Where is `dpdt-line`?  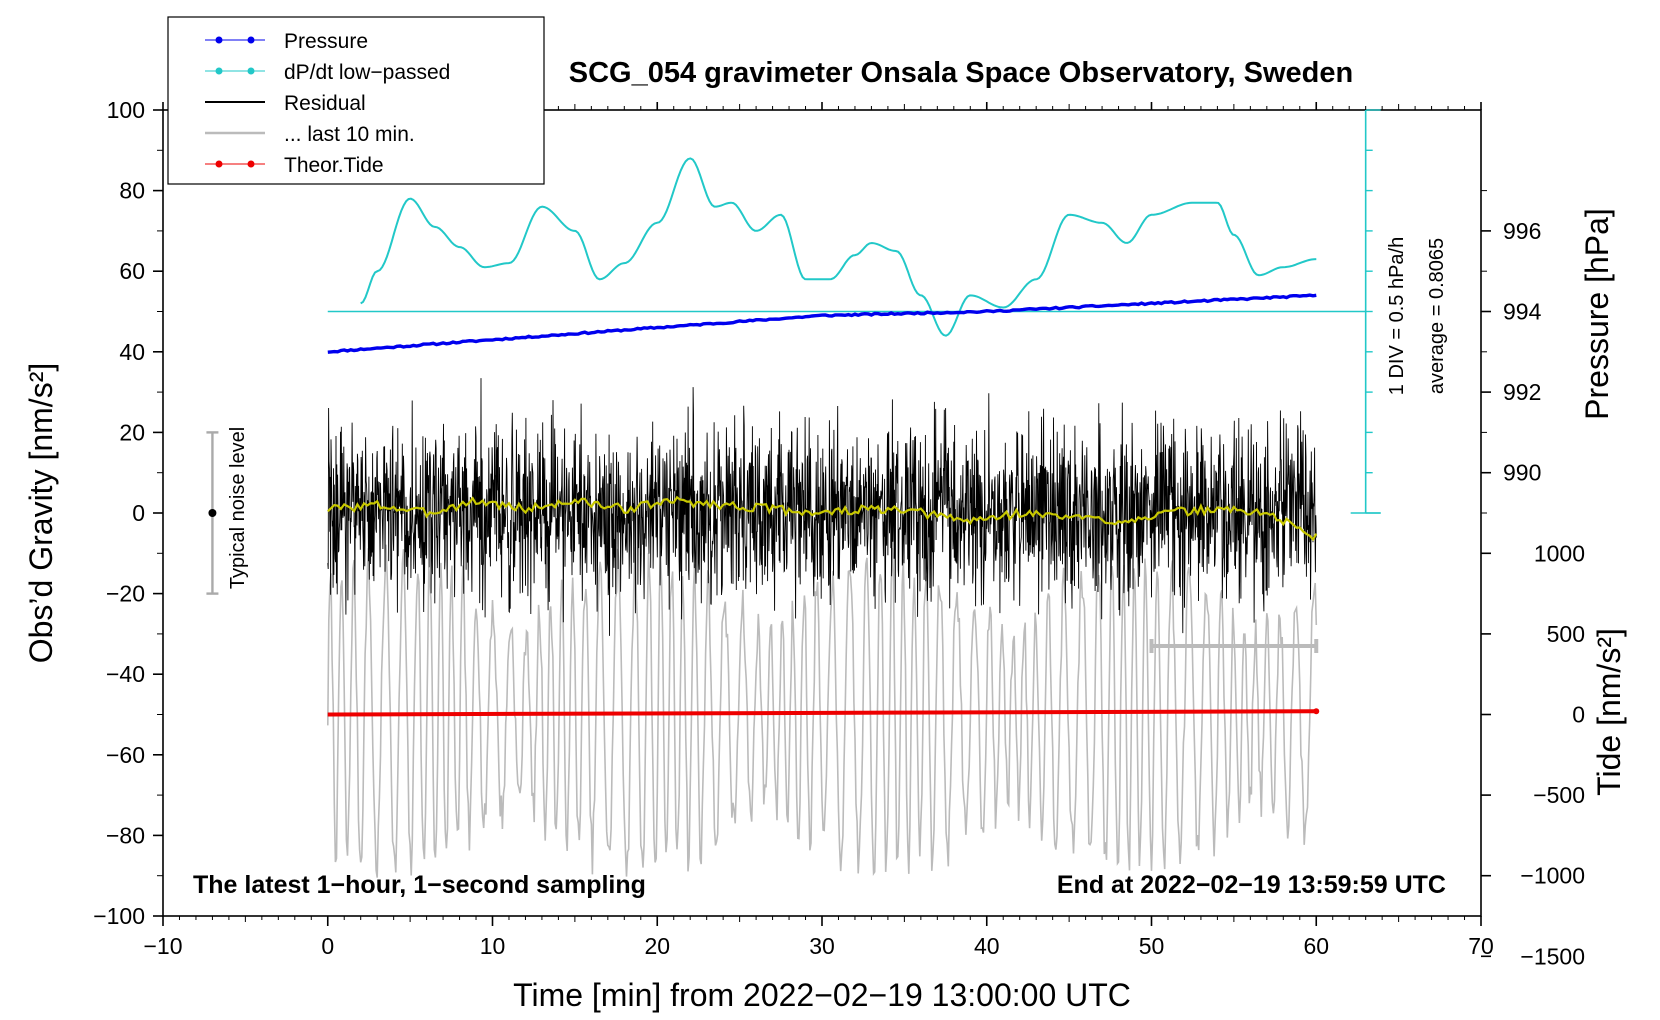 dpdt-line is located at coordinates (838, 247).